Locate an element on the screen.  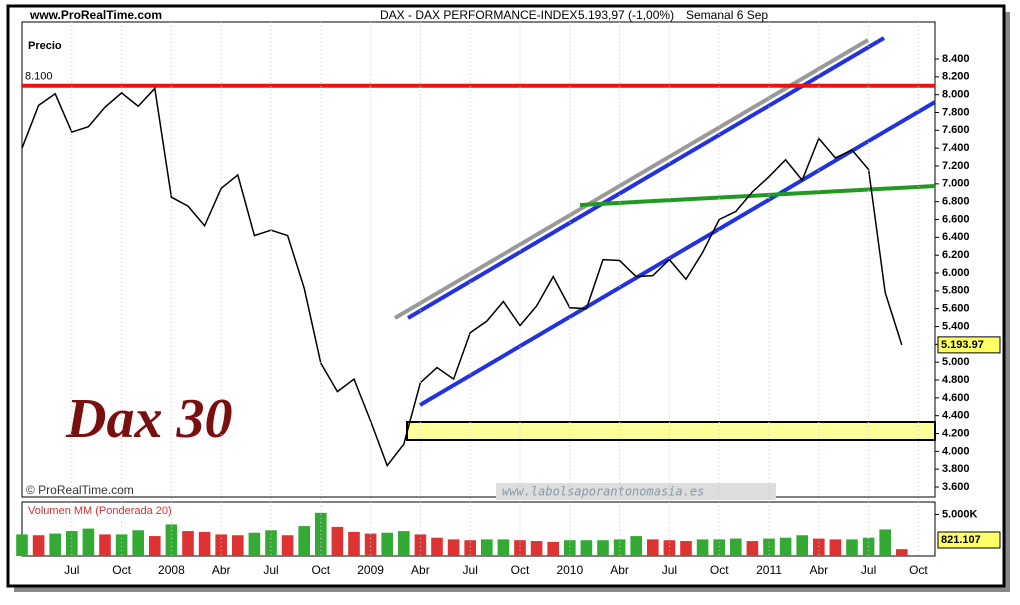
y-tick-label: 7.200 is located at coordinates (956, 166).